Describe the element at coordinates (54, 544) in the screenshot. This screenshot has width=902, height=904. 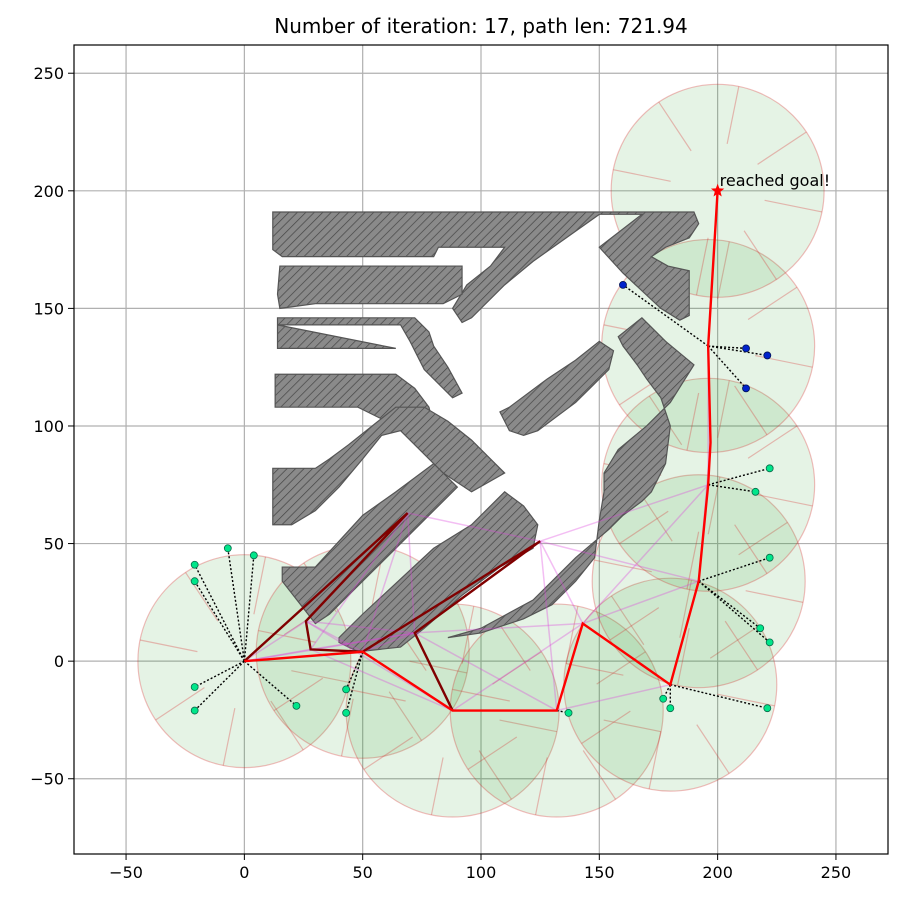
I see `y-tick-label: 50` at that location.